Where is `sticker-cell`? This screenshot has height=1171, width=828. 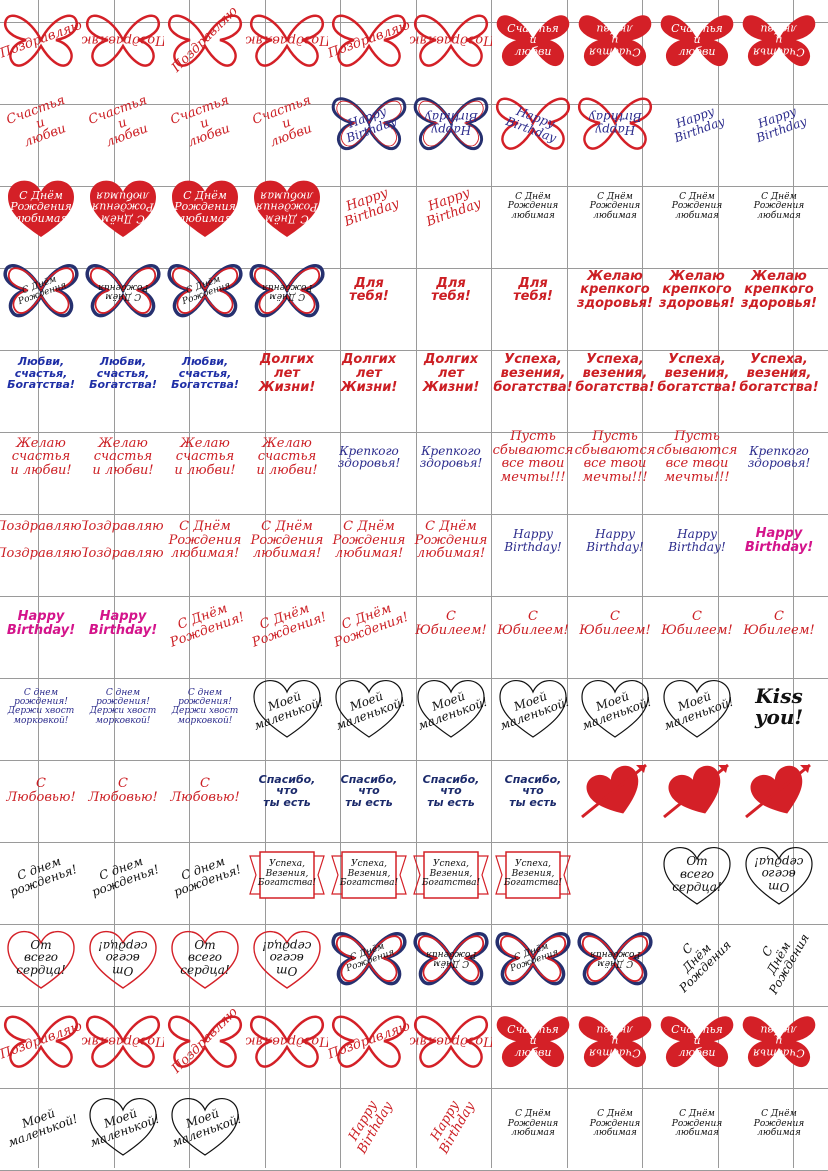 sticker-cell is located at coordinates (615, 874).